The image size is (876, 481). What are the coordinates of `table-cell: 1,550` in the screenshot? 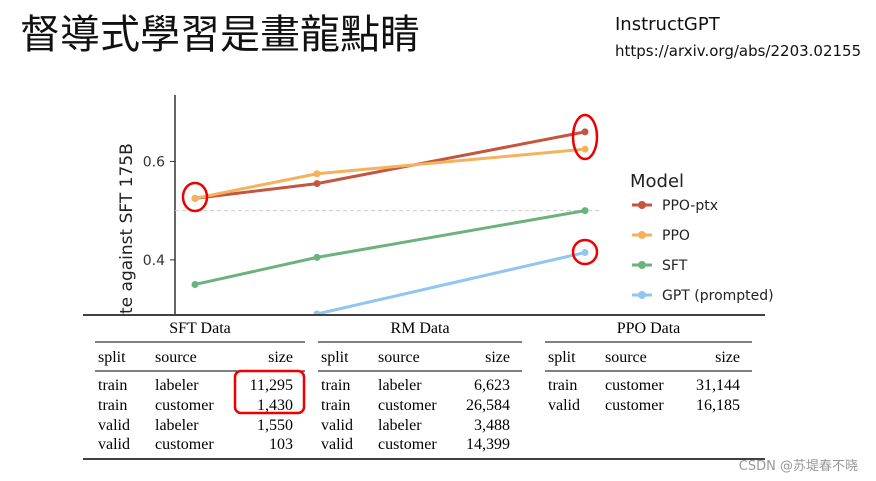 It's located at (275, 425).